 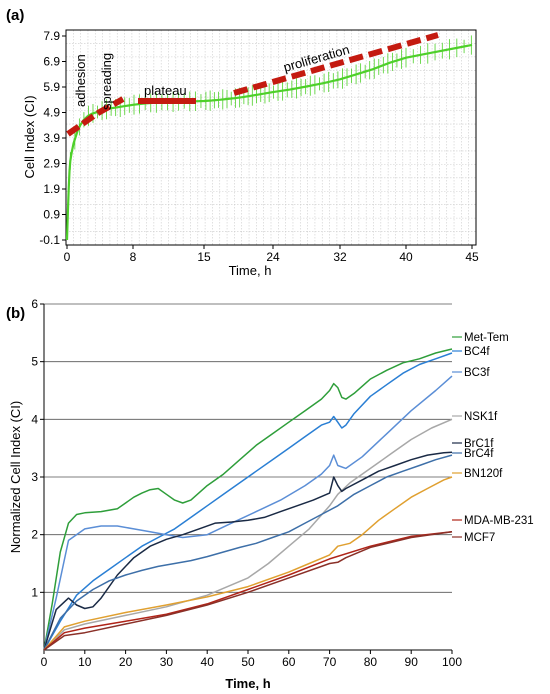 I want to click on panel-b-x-axis-title: Time, h, so click(x=247, y=683).